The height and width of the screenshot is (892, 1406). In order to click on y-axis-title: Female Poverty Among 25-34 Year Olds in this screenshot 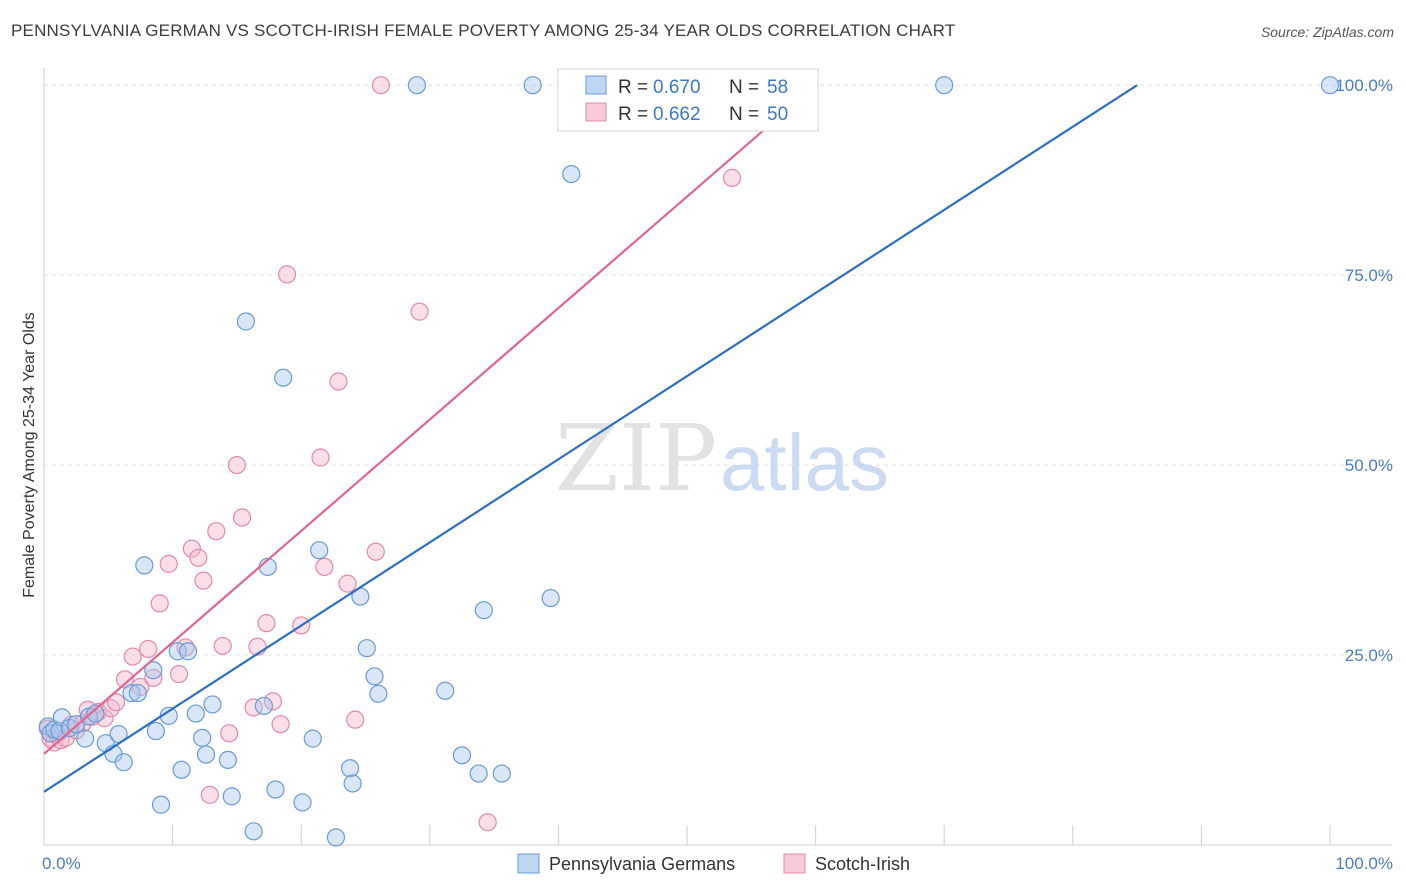, I will do `click(29, 455)`.